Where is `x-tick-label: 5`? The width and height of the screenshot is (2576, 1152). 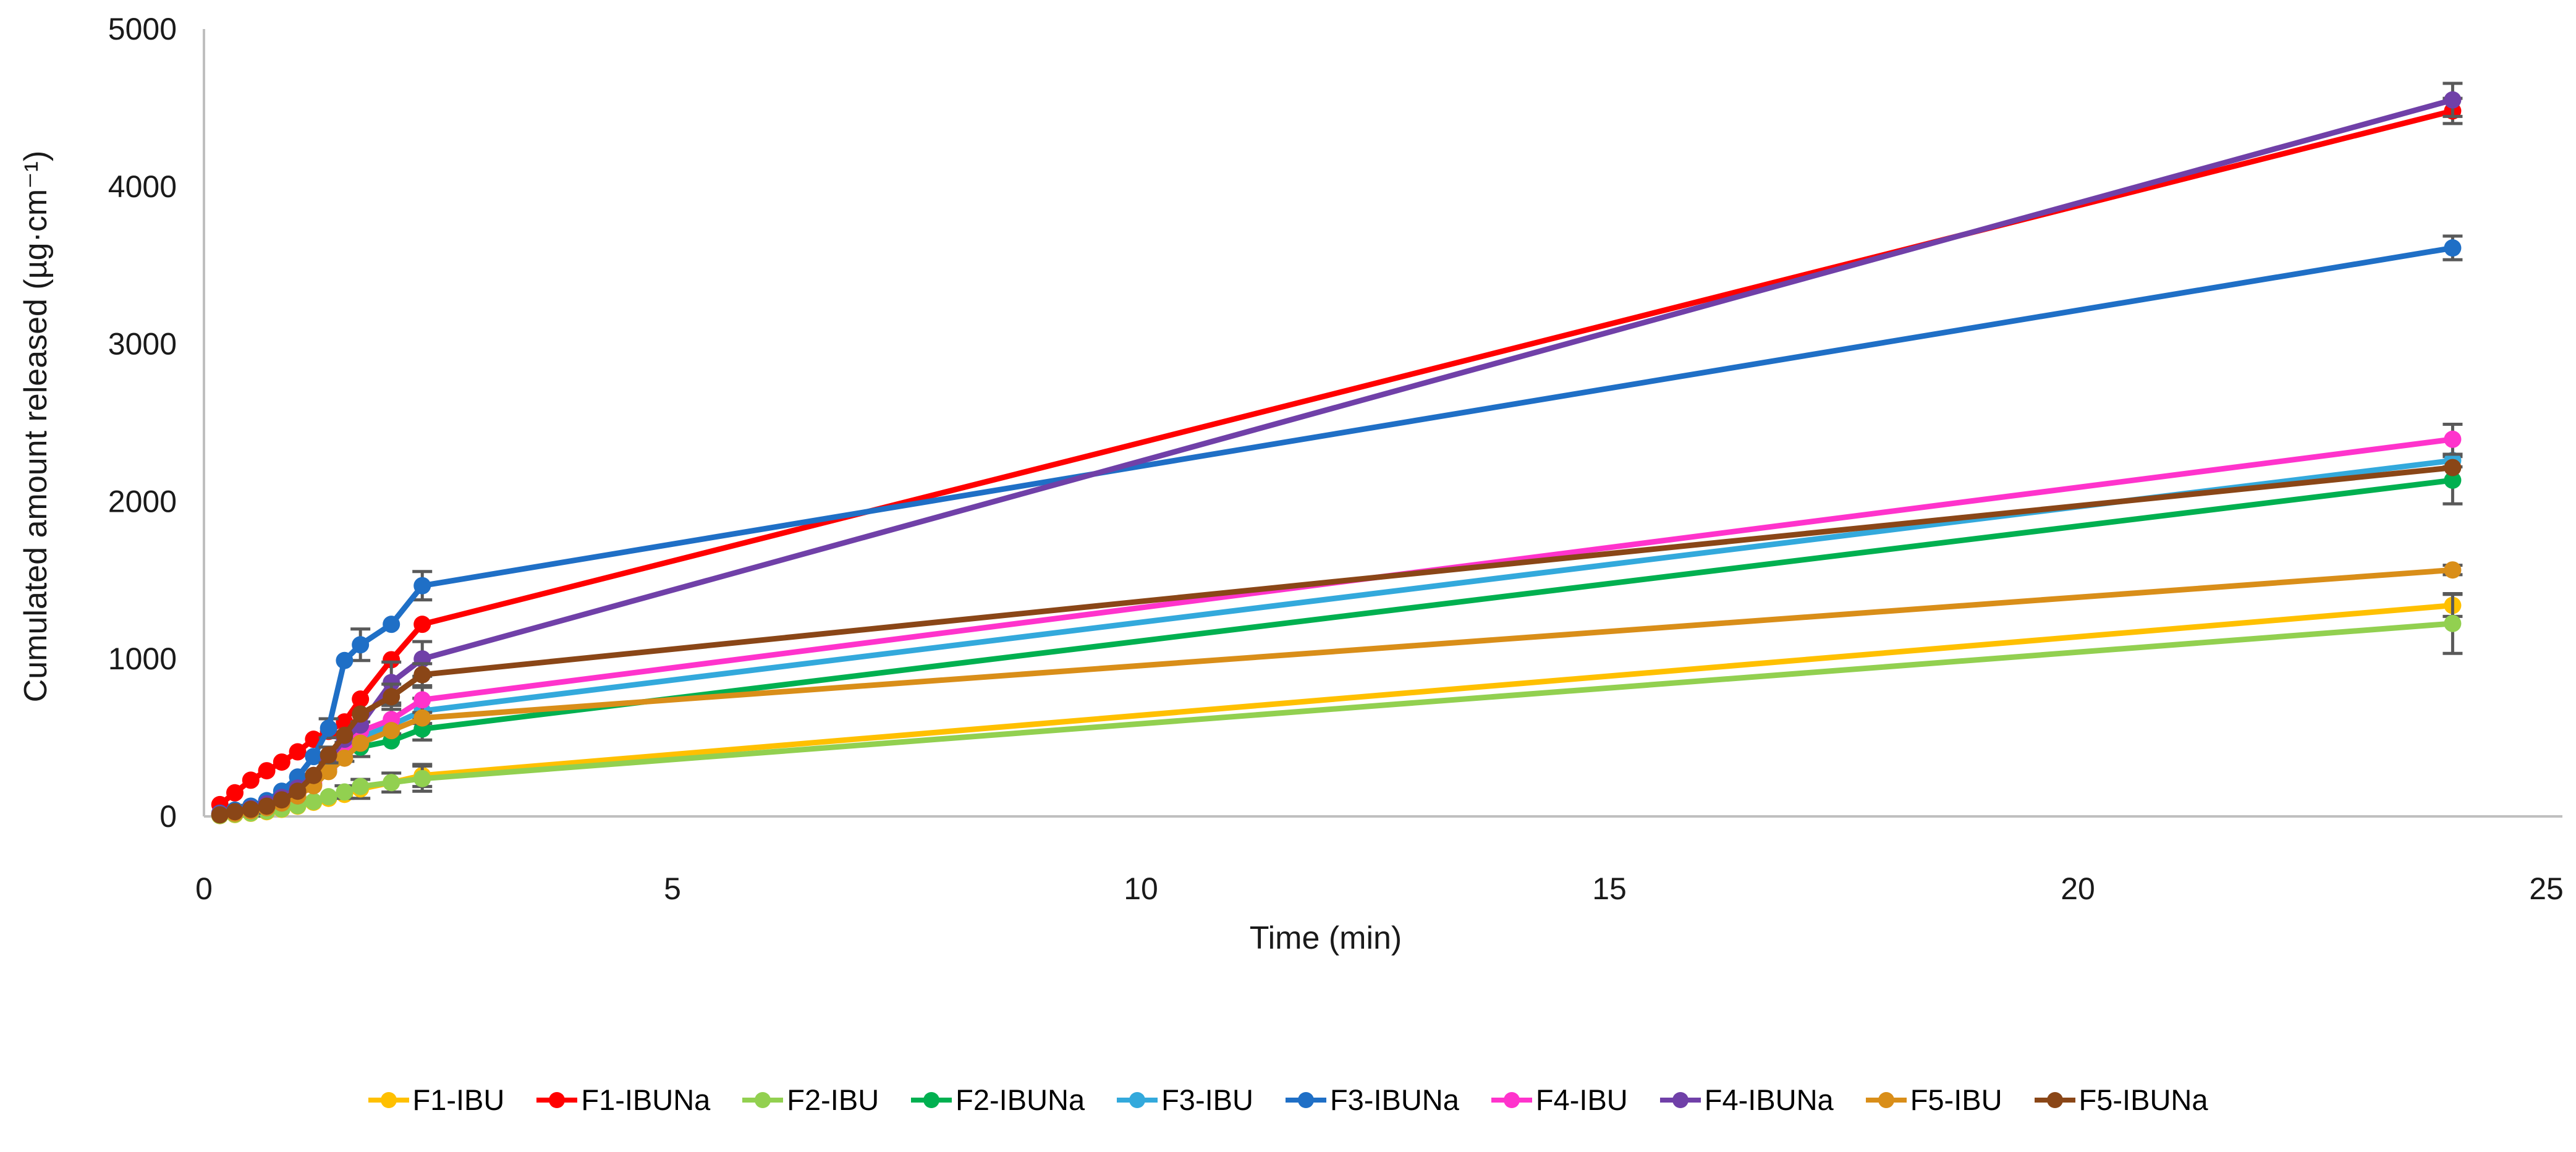
x-tick-label: 5 is located at coordinates (672, 889).